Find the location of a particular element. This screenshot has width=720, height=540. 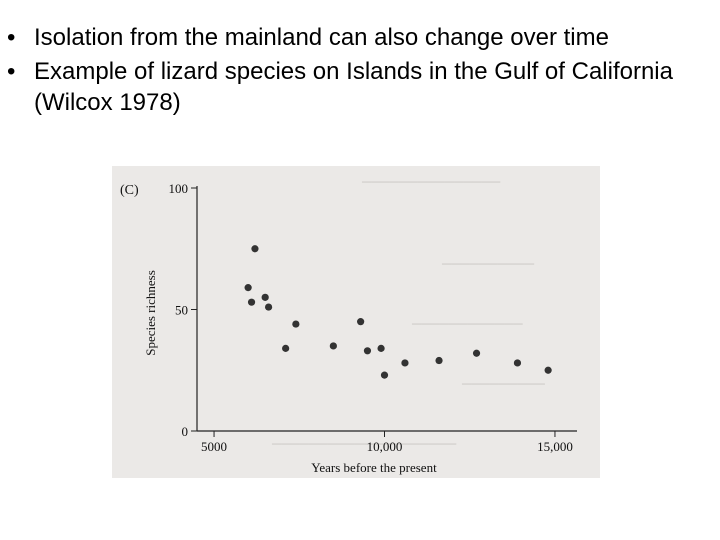

x-tick-label: 5000 is located at coordinates (214, 446).